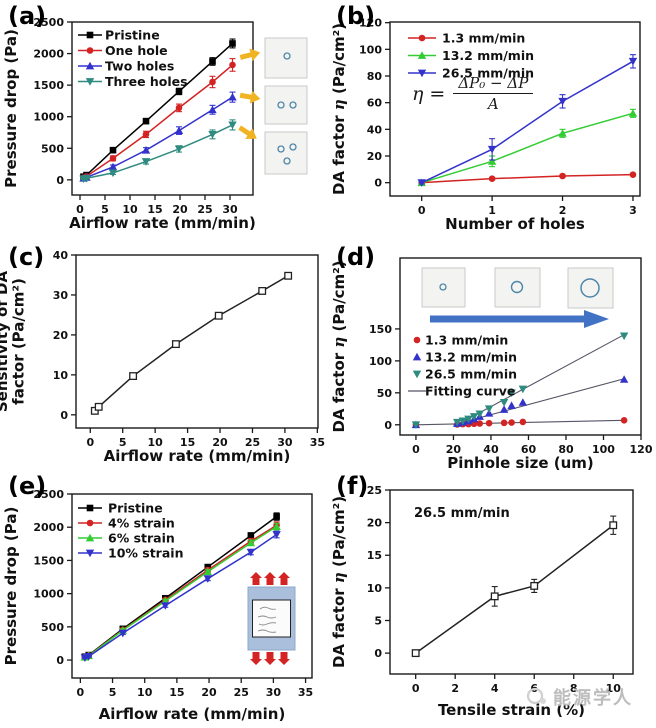  I want to click on x-axis: 0 1 2 3, so click(527, 206).